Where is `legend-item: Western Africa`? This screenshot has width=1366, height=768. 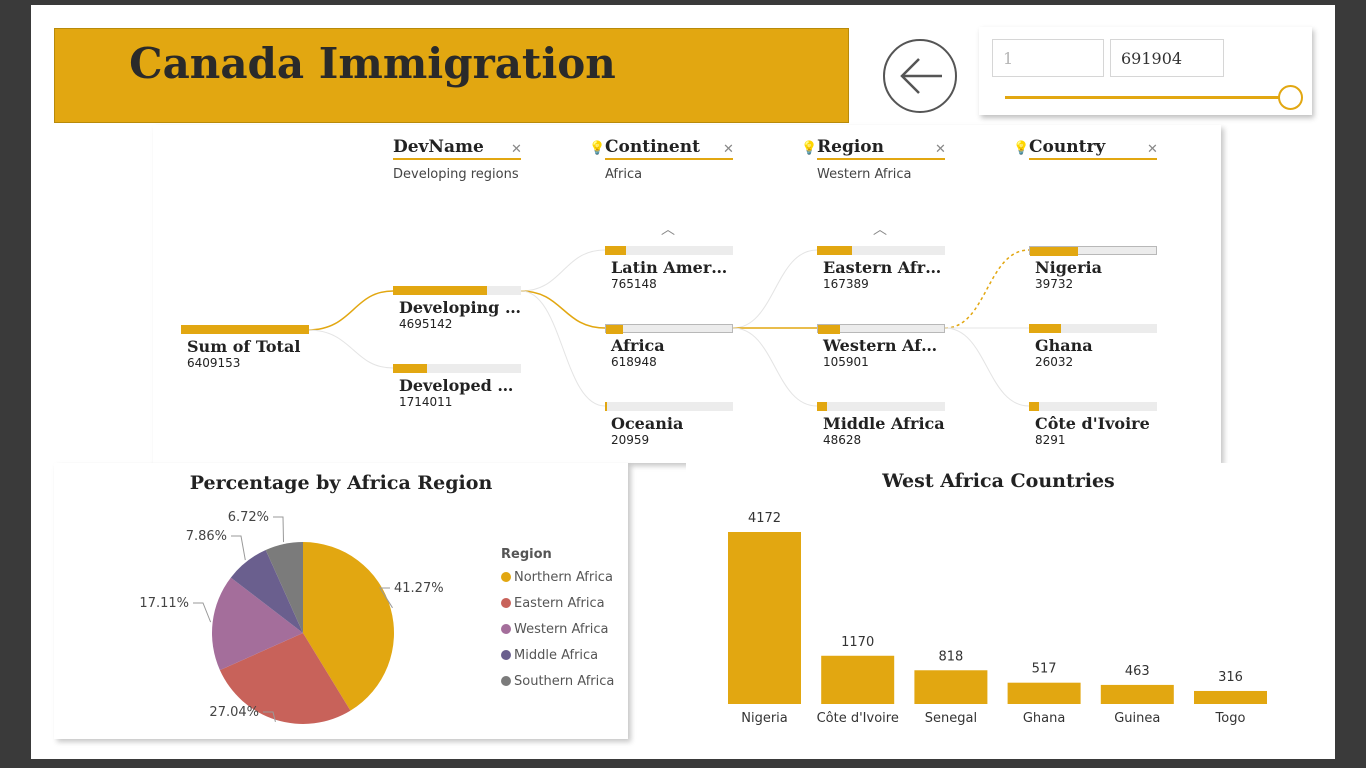 legend-item: Western Africa is located at coordinates (555, 629).